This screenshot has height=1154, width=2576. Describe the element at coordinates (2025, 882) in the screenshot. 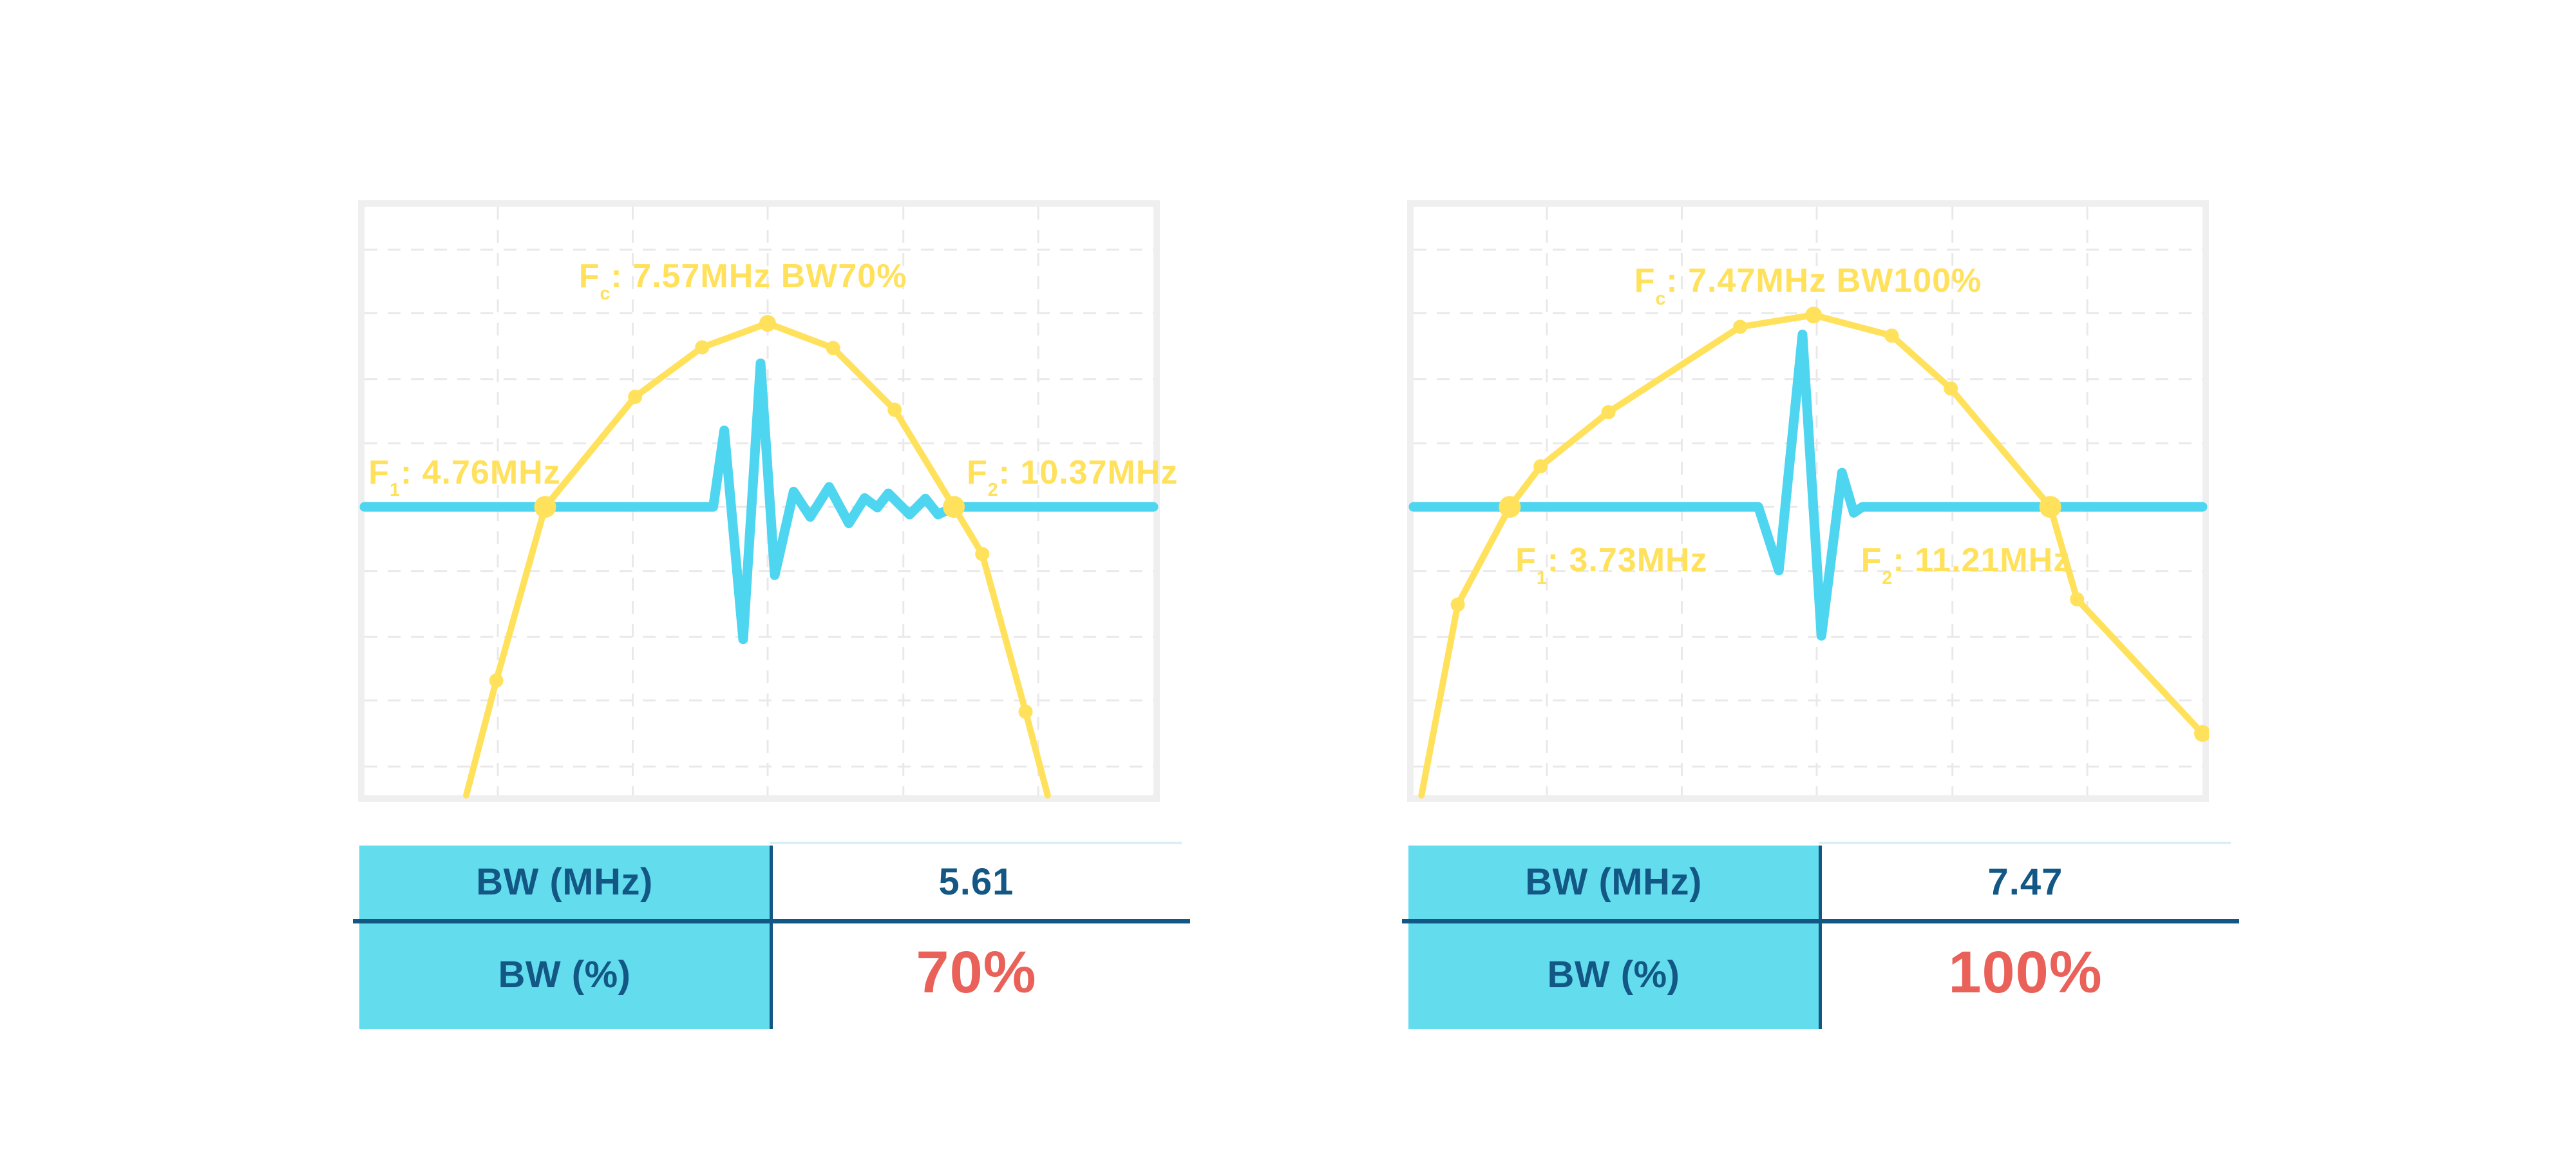

I see `bw-mhz-value: 7.47` at that location.